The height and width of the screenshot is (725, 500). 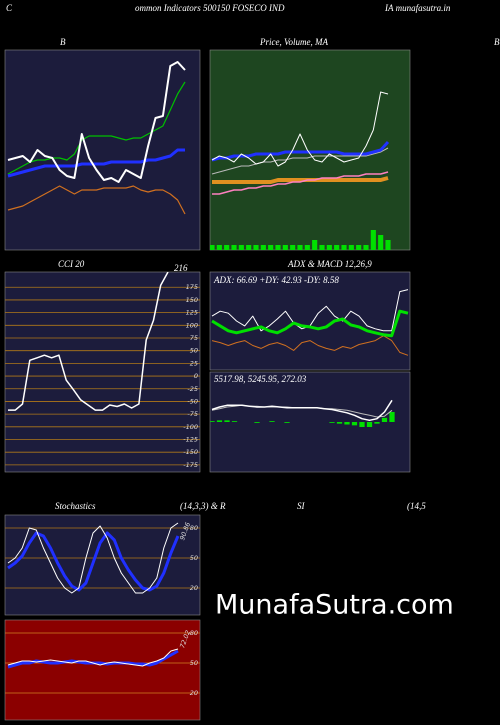 What do you see at coordinates (192, 389) in the screenshot?
I see `y-tick-label: -25` at bounding box center [192, 389].